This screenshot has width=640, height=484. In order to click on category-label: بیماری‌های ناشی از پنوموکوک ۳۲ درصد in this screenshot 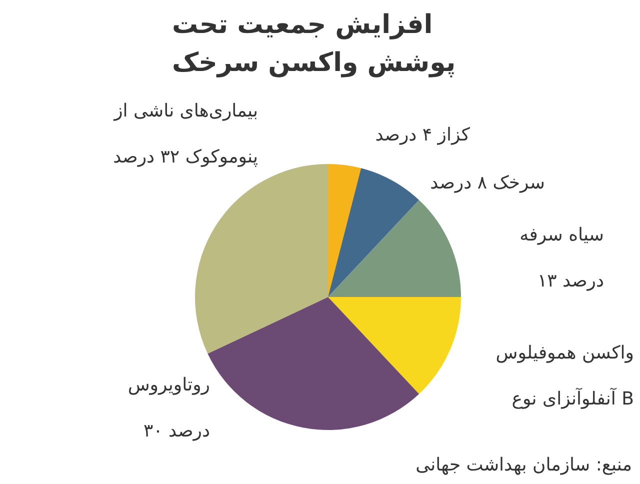, I will do `click(185, 134)`.